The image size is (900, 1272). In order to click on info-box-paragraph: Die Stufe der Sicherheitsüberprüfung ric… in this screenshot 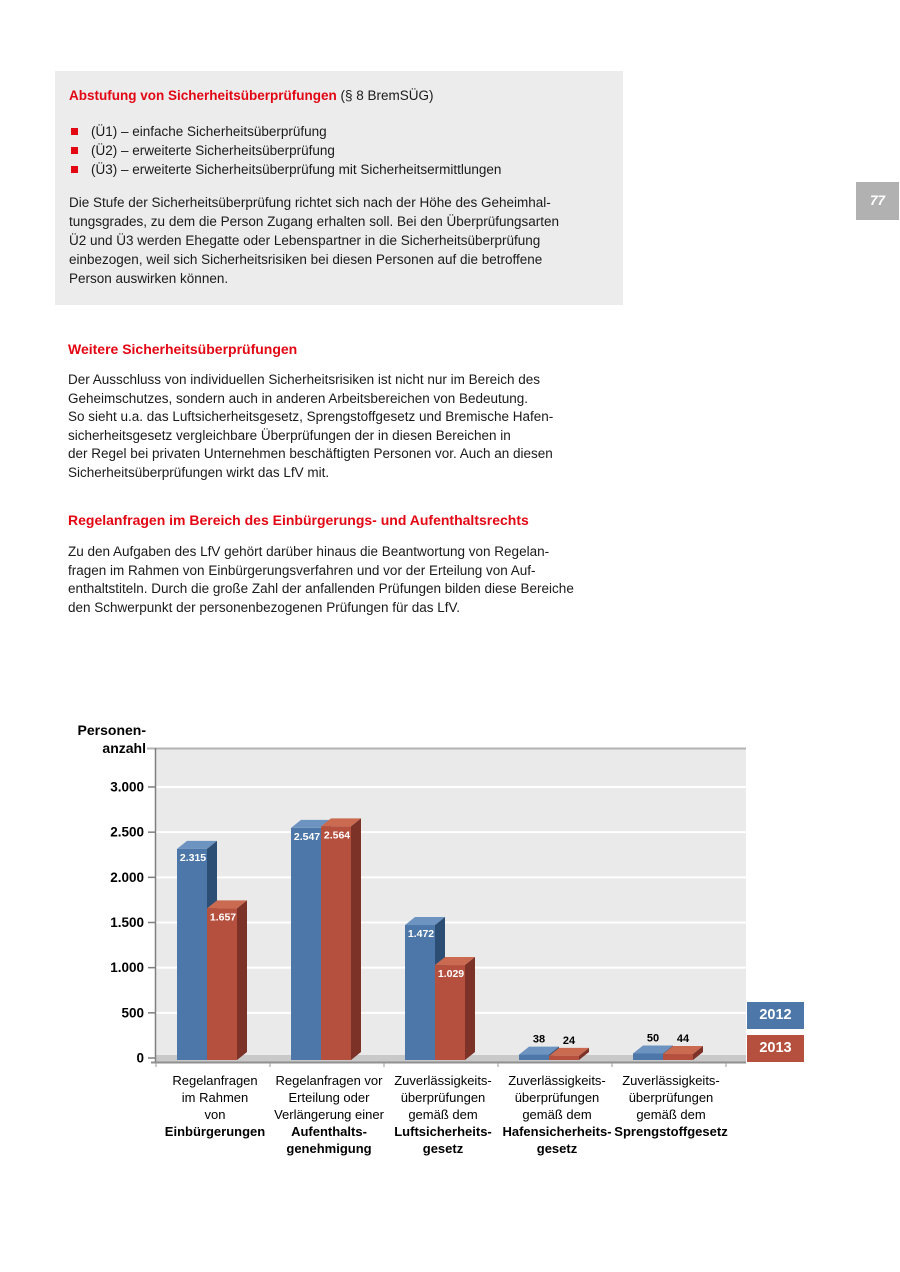, I will do `click(314, 240)`.